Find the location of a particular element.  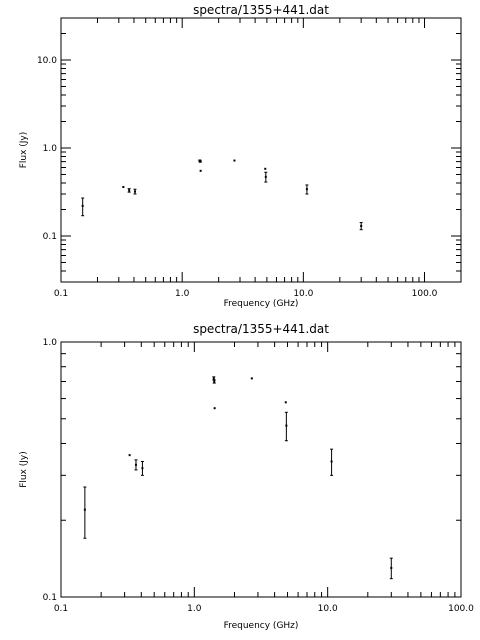

y-tick-label: 10.0 is located at coordinates (47, 61).